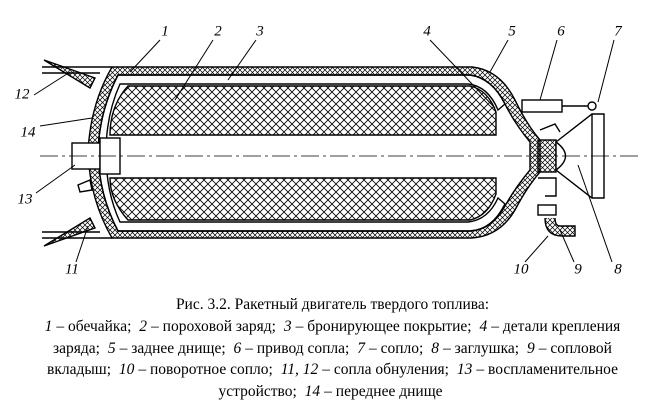 The image size is (665, 414). I want to click on legend-text: – сопловой вкладыш;, so click(329, 359).